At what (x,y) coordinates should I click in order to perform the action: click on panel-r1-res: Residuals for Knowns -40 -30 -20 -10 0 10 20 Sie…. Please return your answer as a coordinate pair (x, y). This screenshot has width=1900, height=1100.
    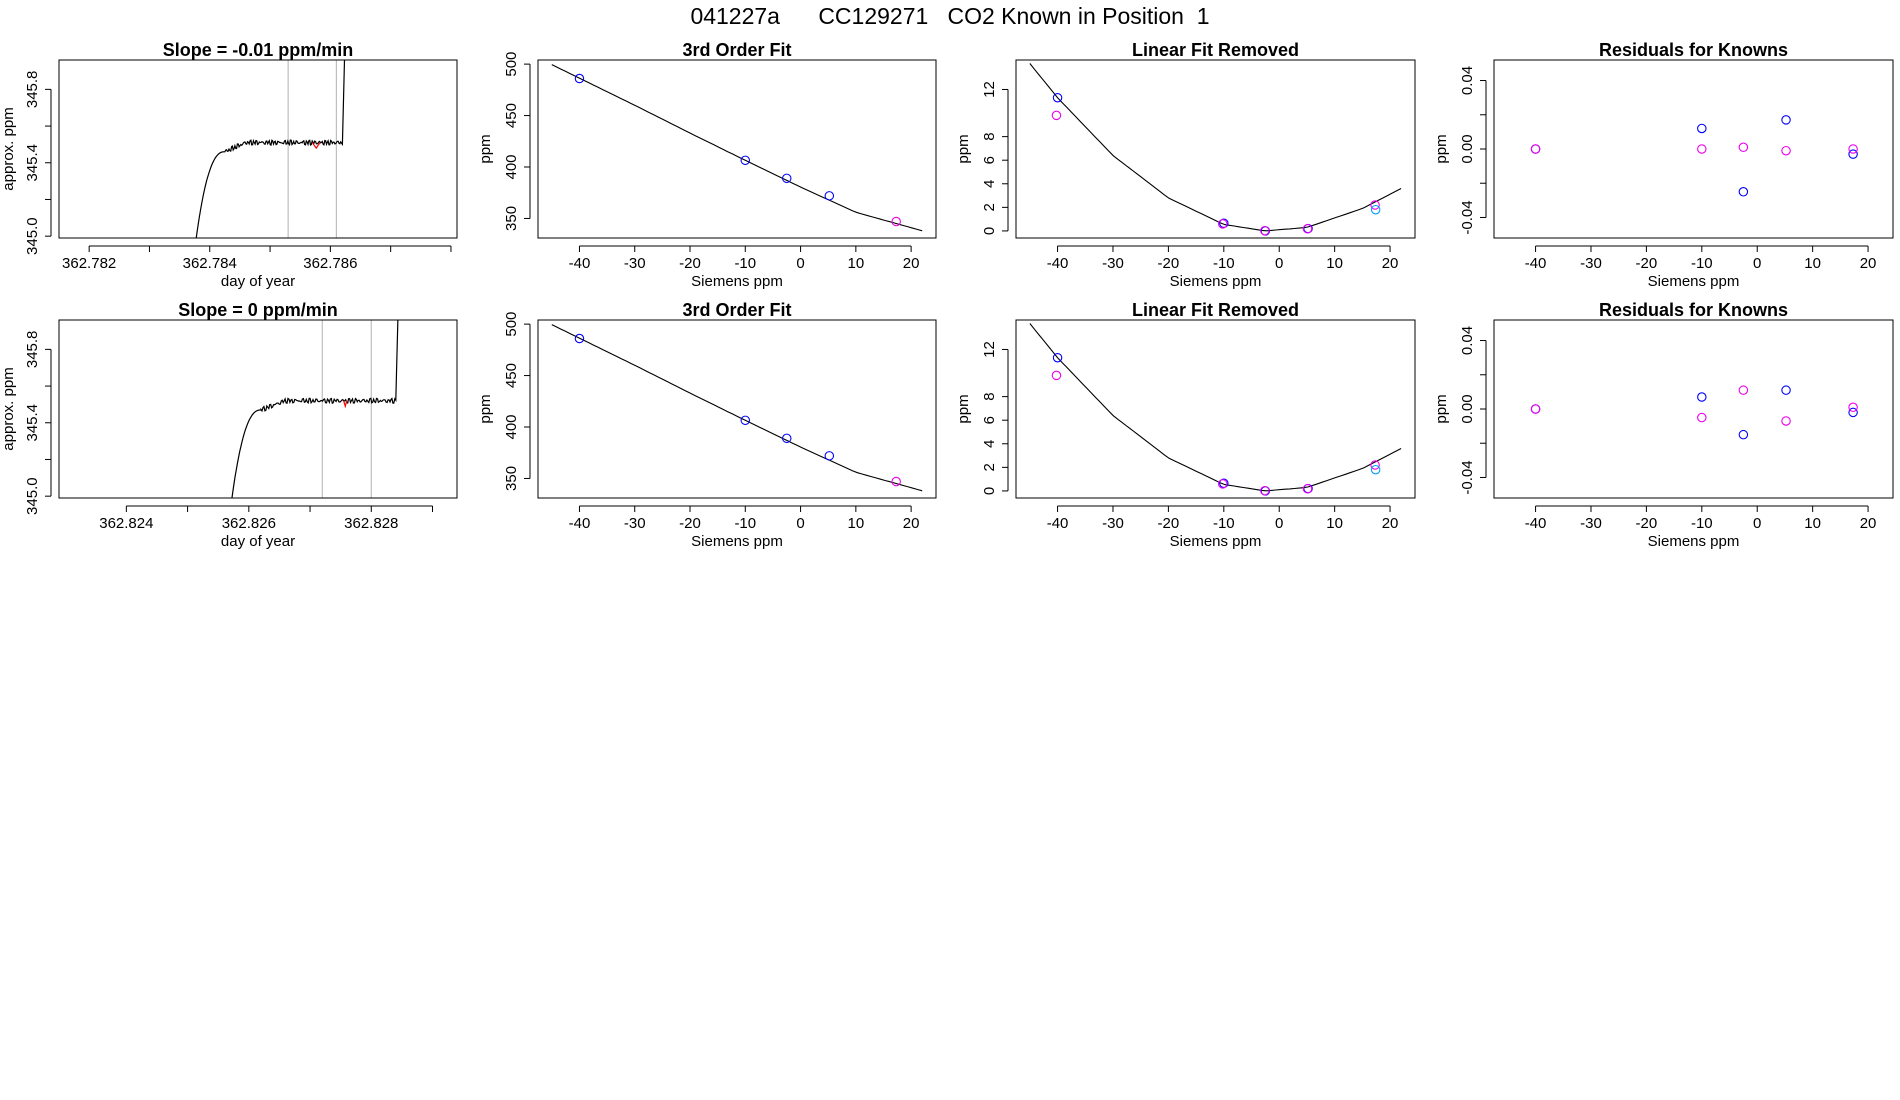
    Looking at the image, I should click on (1663, 165).